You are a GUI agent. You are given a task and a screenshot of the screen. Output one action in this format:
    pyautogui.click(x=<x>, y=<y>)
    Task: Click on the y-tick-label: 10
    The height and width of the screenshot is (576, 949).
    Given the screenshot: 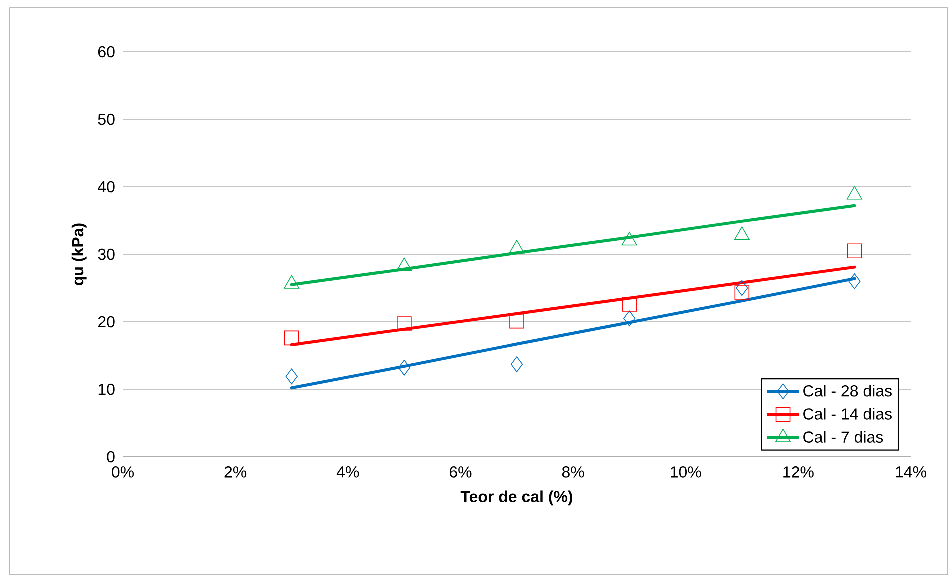 What is the action you would take?
    pyautogui.click(x=106, y=390)
    